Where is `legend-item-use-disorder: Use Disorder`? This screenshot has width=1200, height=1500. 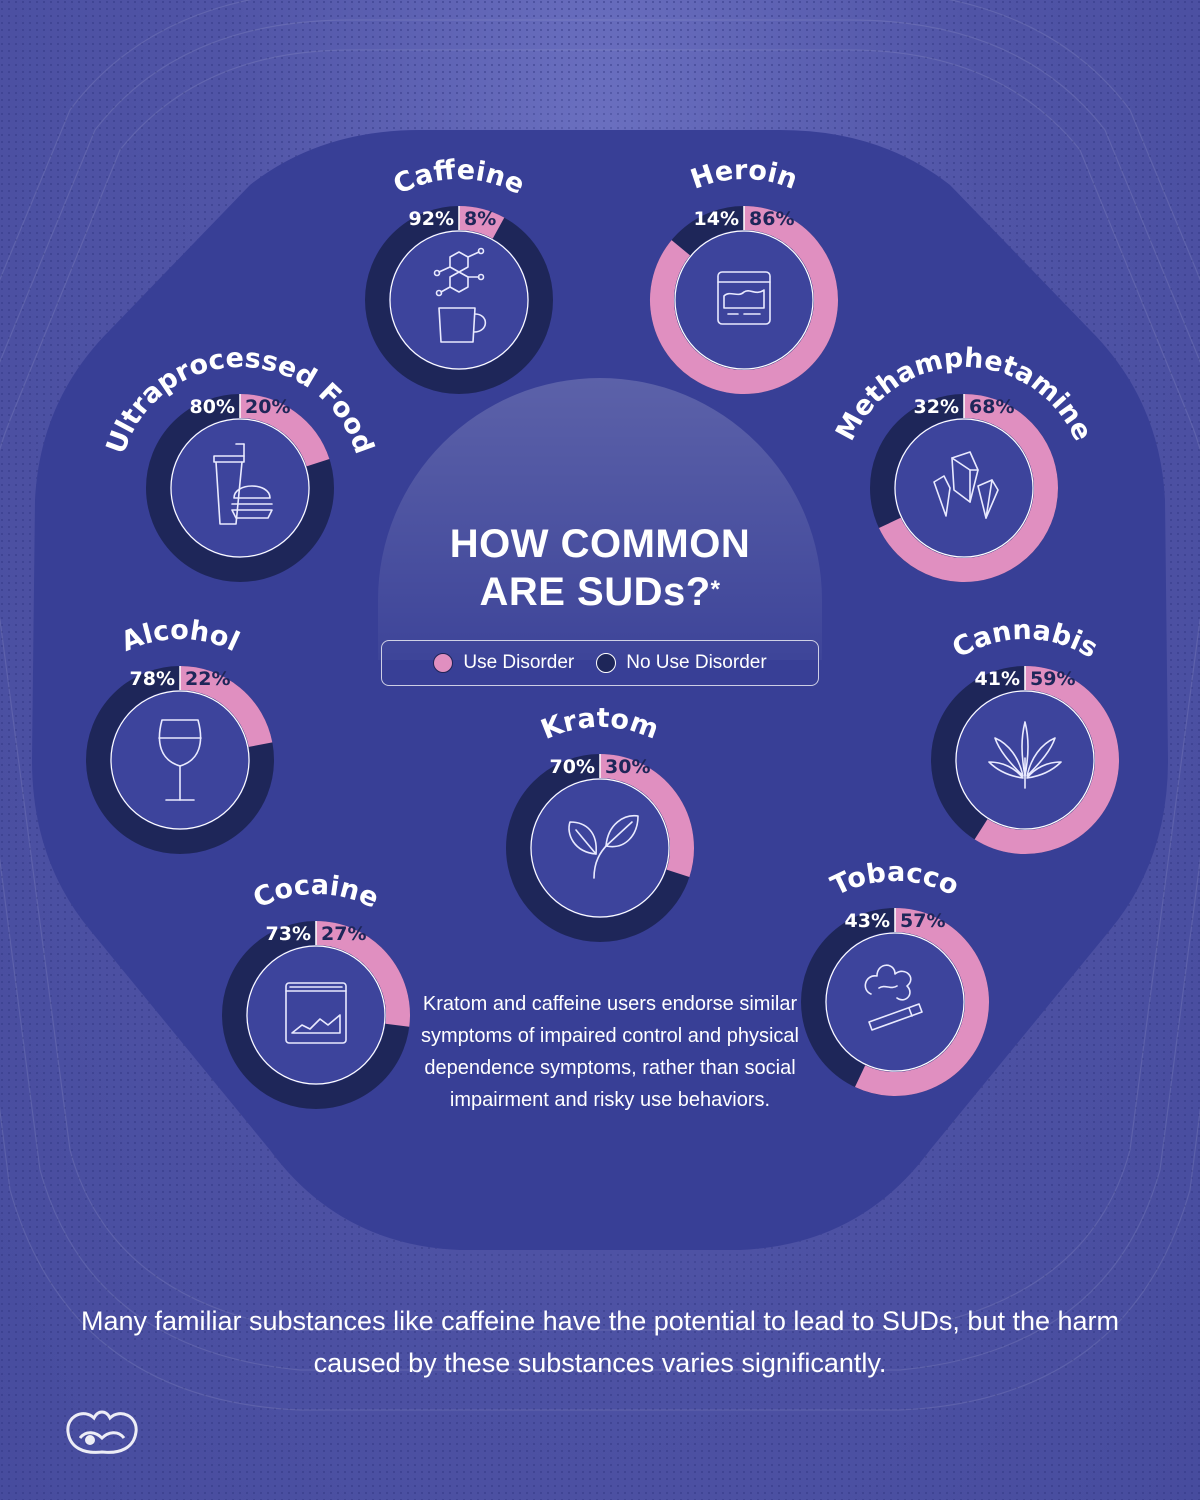
legend-item-use-disorder: Use Disorder is located at coordinates (503, 663).